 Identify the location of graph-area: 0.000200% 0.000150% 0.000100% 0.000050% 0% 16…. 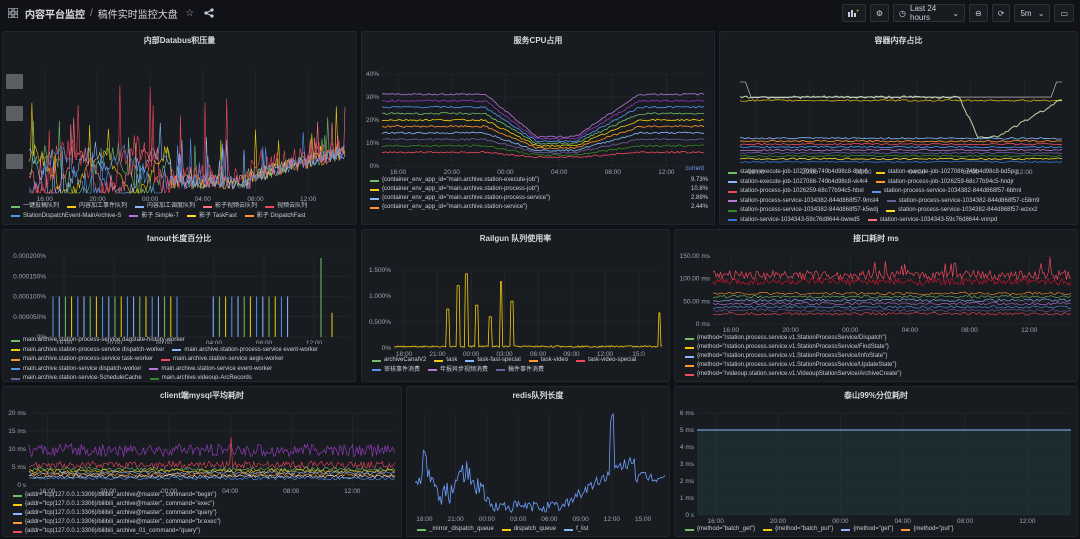
(178, 294).